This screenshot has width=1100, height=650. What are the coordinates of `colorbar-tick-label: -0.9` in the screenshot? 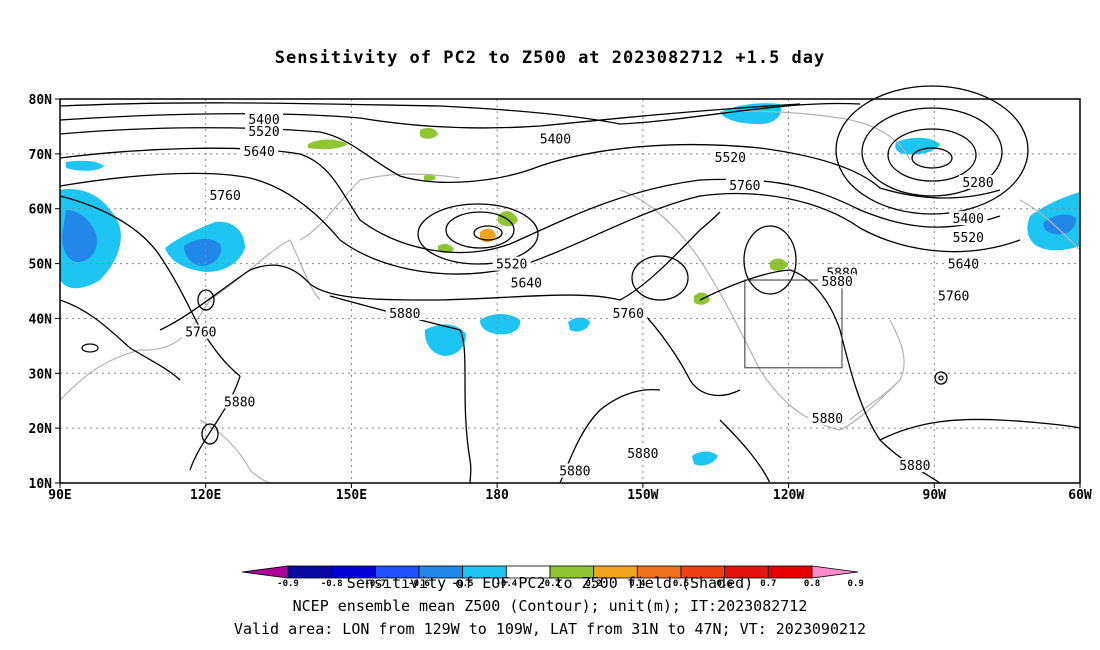 It's located at (288, 584).